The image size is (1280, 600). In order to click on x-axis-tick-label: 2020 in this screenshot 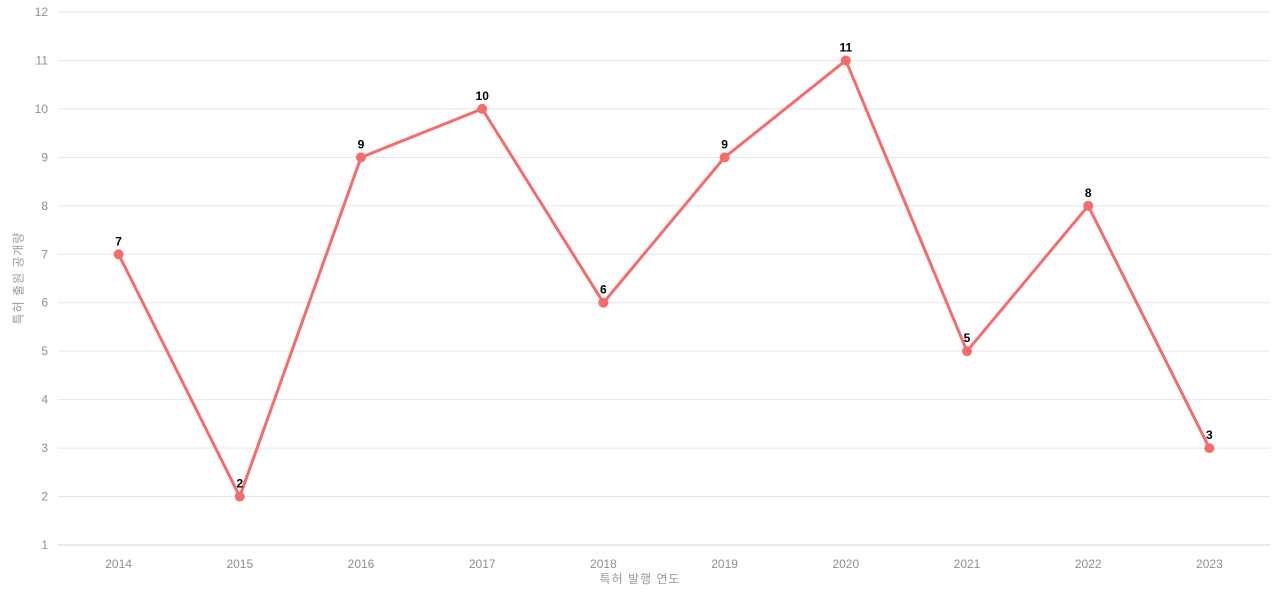, I will do `click(845, 564)`.